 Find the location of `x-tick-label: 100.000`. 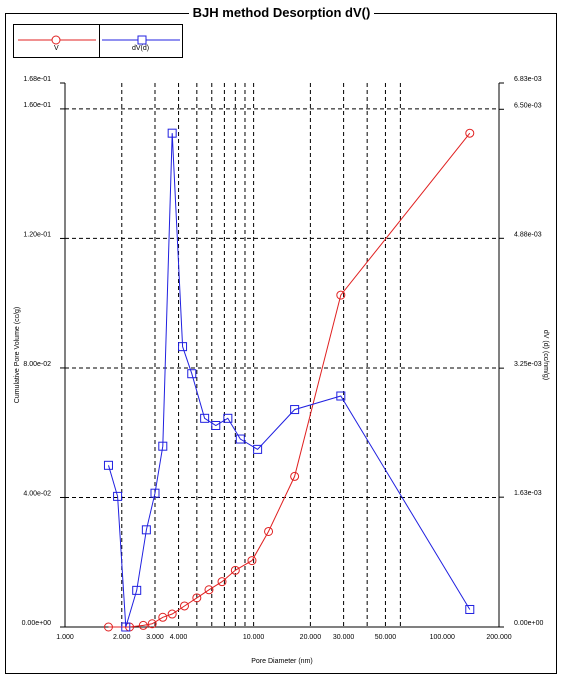

x-tick-label: 100.000 is located at coordinates (442, 637).